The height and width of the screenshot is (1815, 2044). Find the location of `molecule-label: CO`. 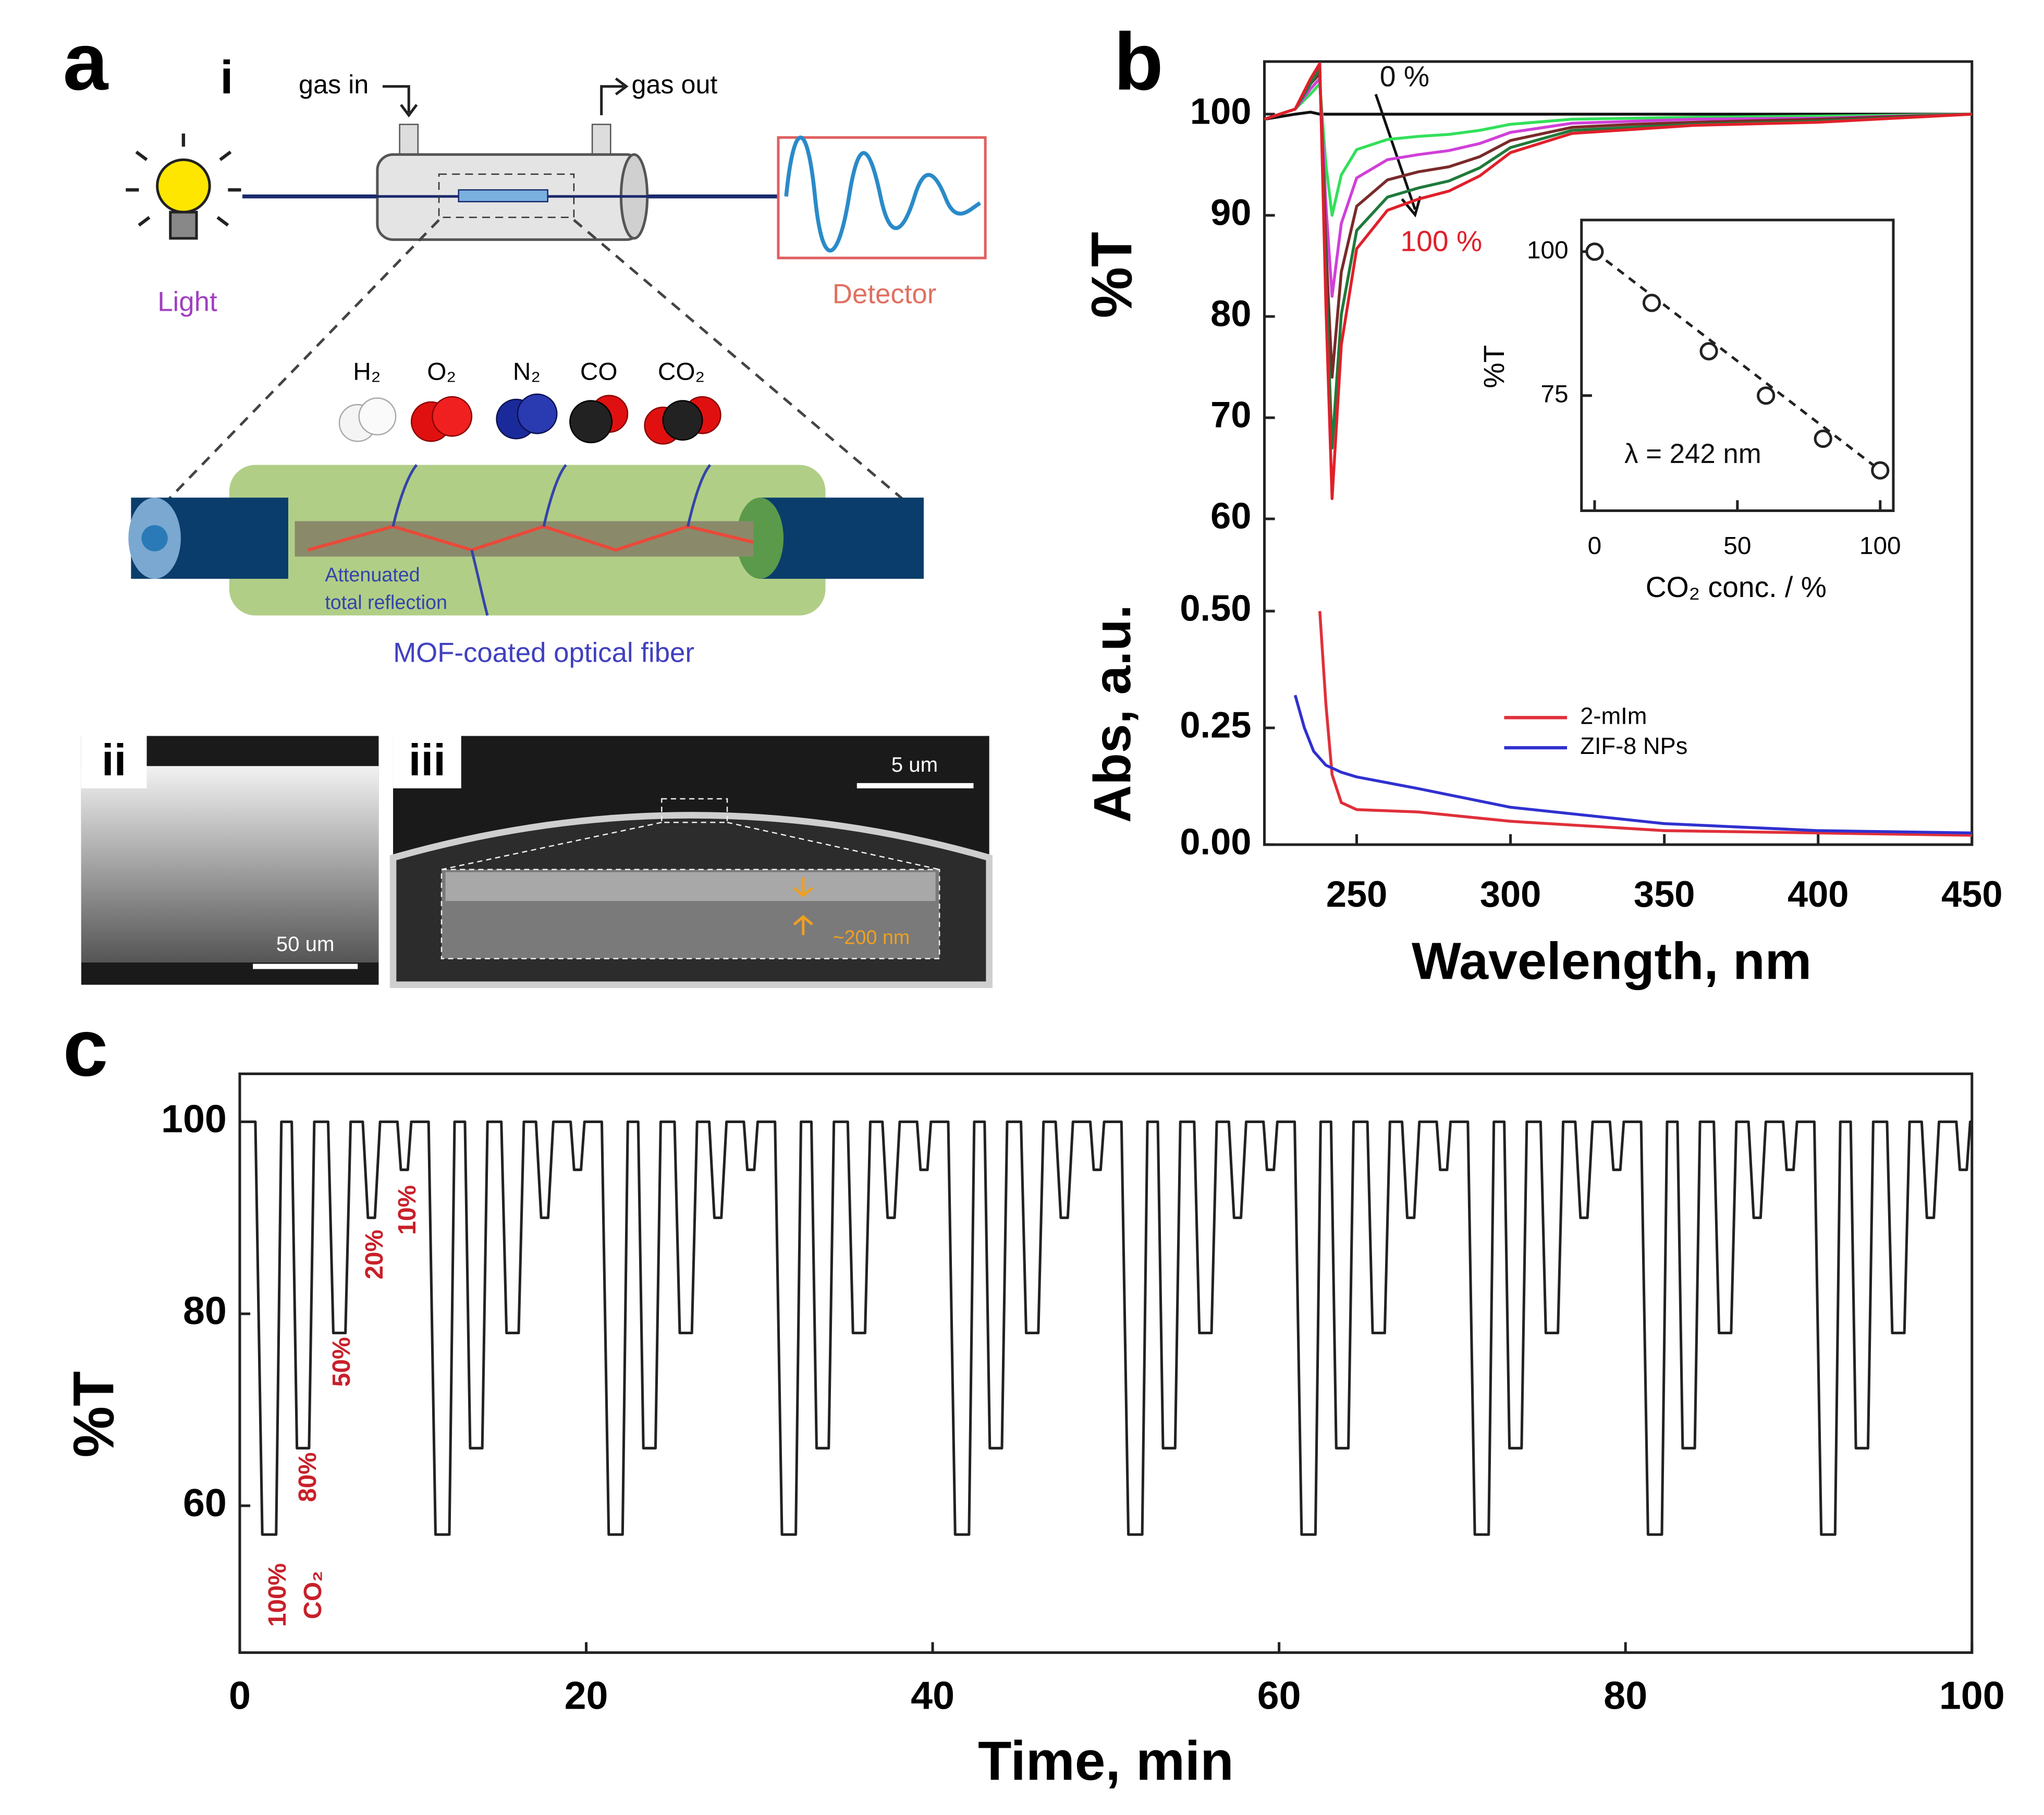

molecule-label: CO is located at coordinates (599, 371).